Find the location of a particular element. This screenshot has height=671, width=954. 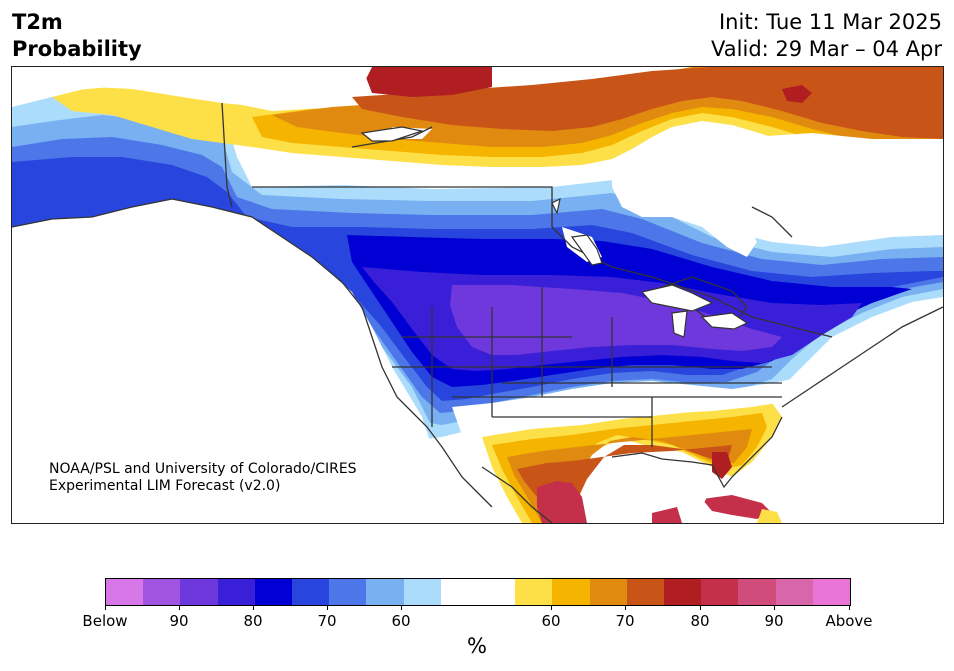

tick-label-above: Above is located at coordinates (849, 621).